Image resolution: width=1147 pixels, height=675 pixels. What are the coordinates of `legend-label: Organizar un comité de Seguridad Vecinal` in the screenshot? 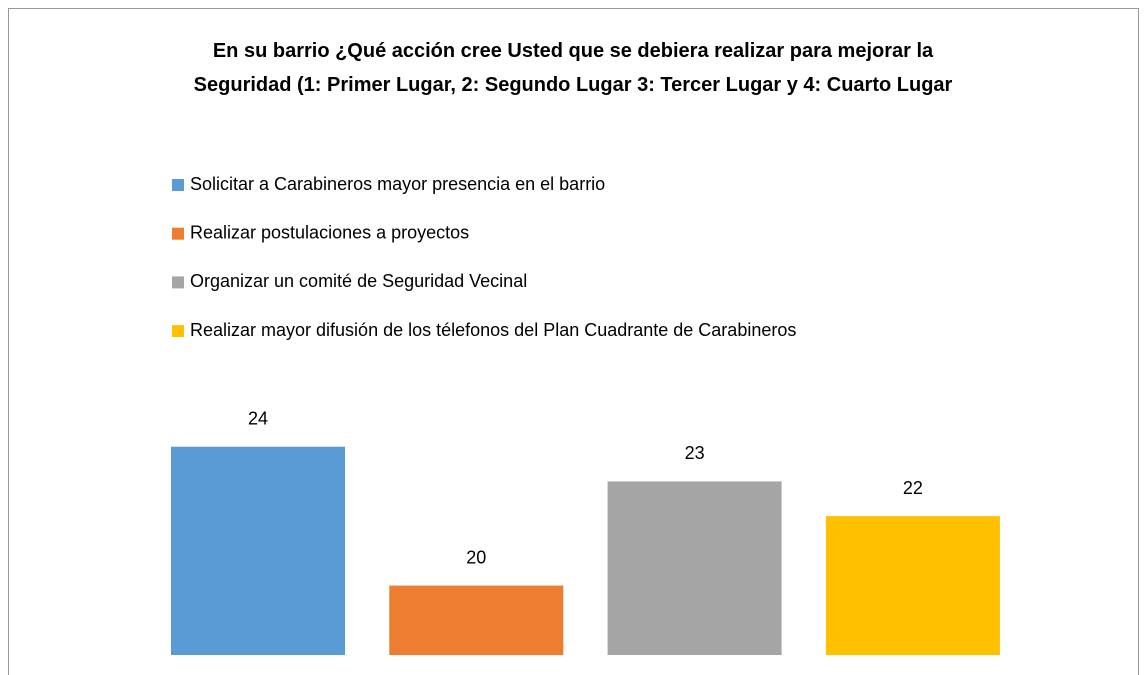 It's located at (358, 281).